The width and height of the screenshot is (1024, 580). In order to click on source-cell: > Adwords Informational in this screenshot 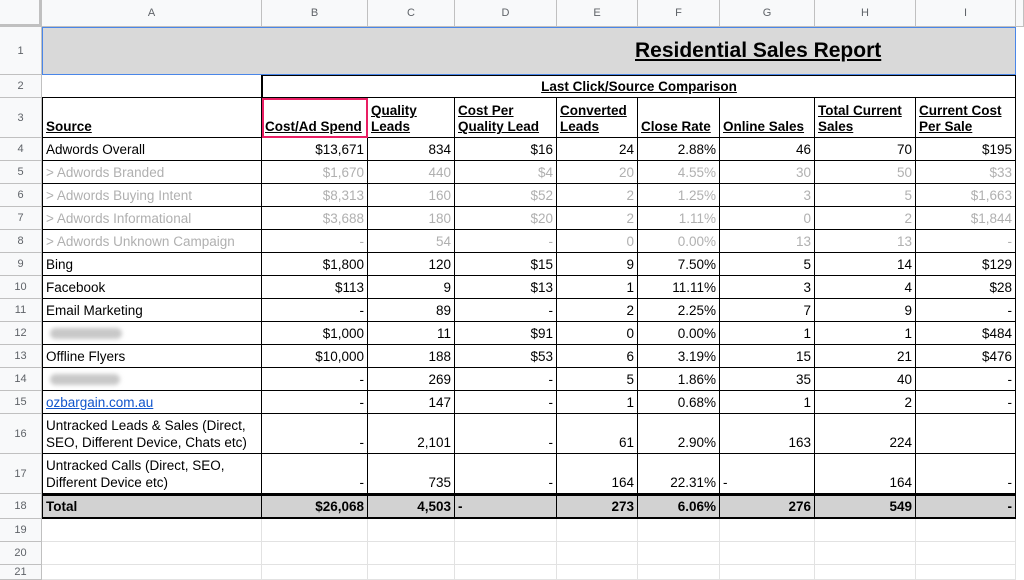, I will do `click(152, 218)`.